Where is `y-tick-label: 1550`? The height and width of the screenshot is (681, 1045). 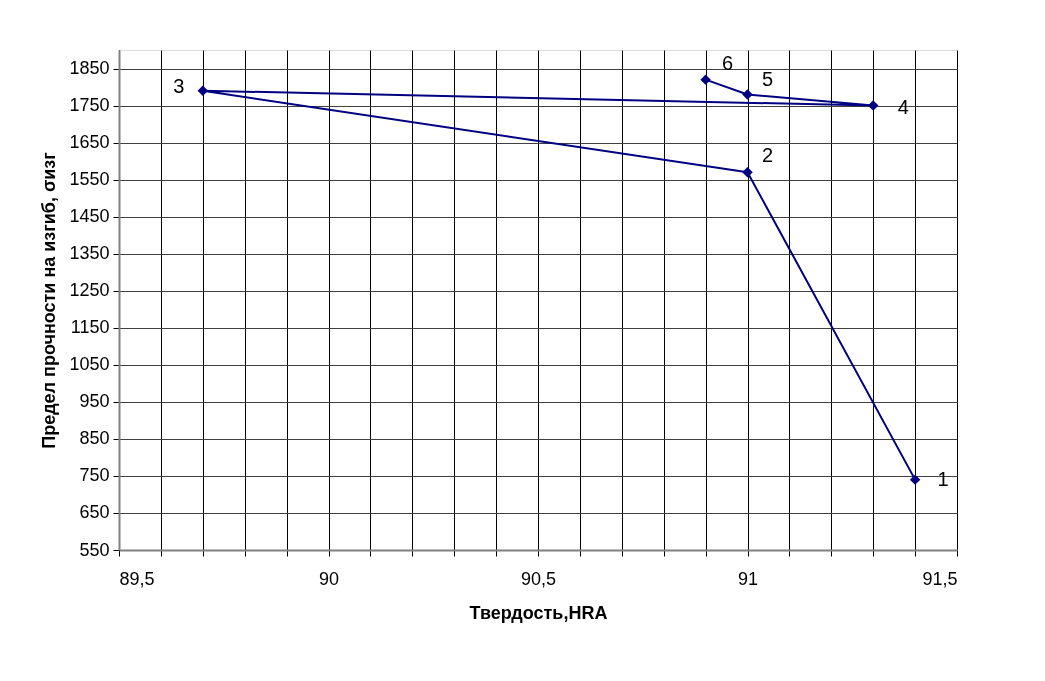
y-tick-label: 1550 is located at coordinates (89, 179).